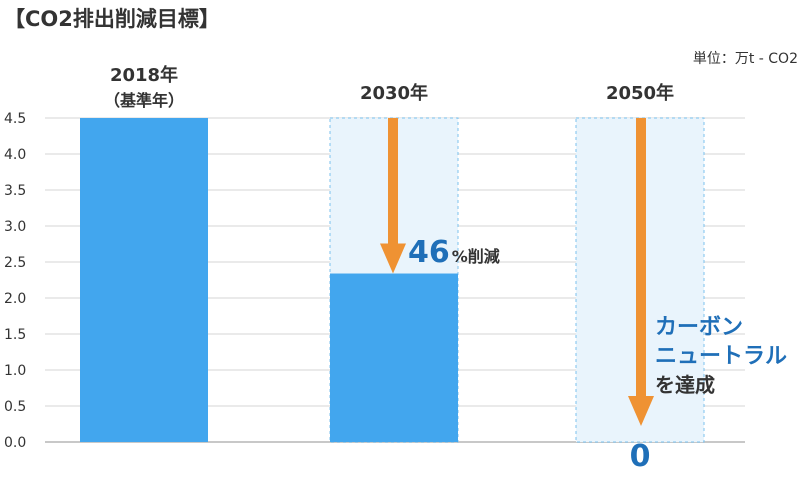 Image resolution: width=800 pixels, height=504 pixels. What do you see at coordinates (15, 227) in the screenshot?
I see `y-tick-label: 3.0` at bounding box center [15, 227].